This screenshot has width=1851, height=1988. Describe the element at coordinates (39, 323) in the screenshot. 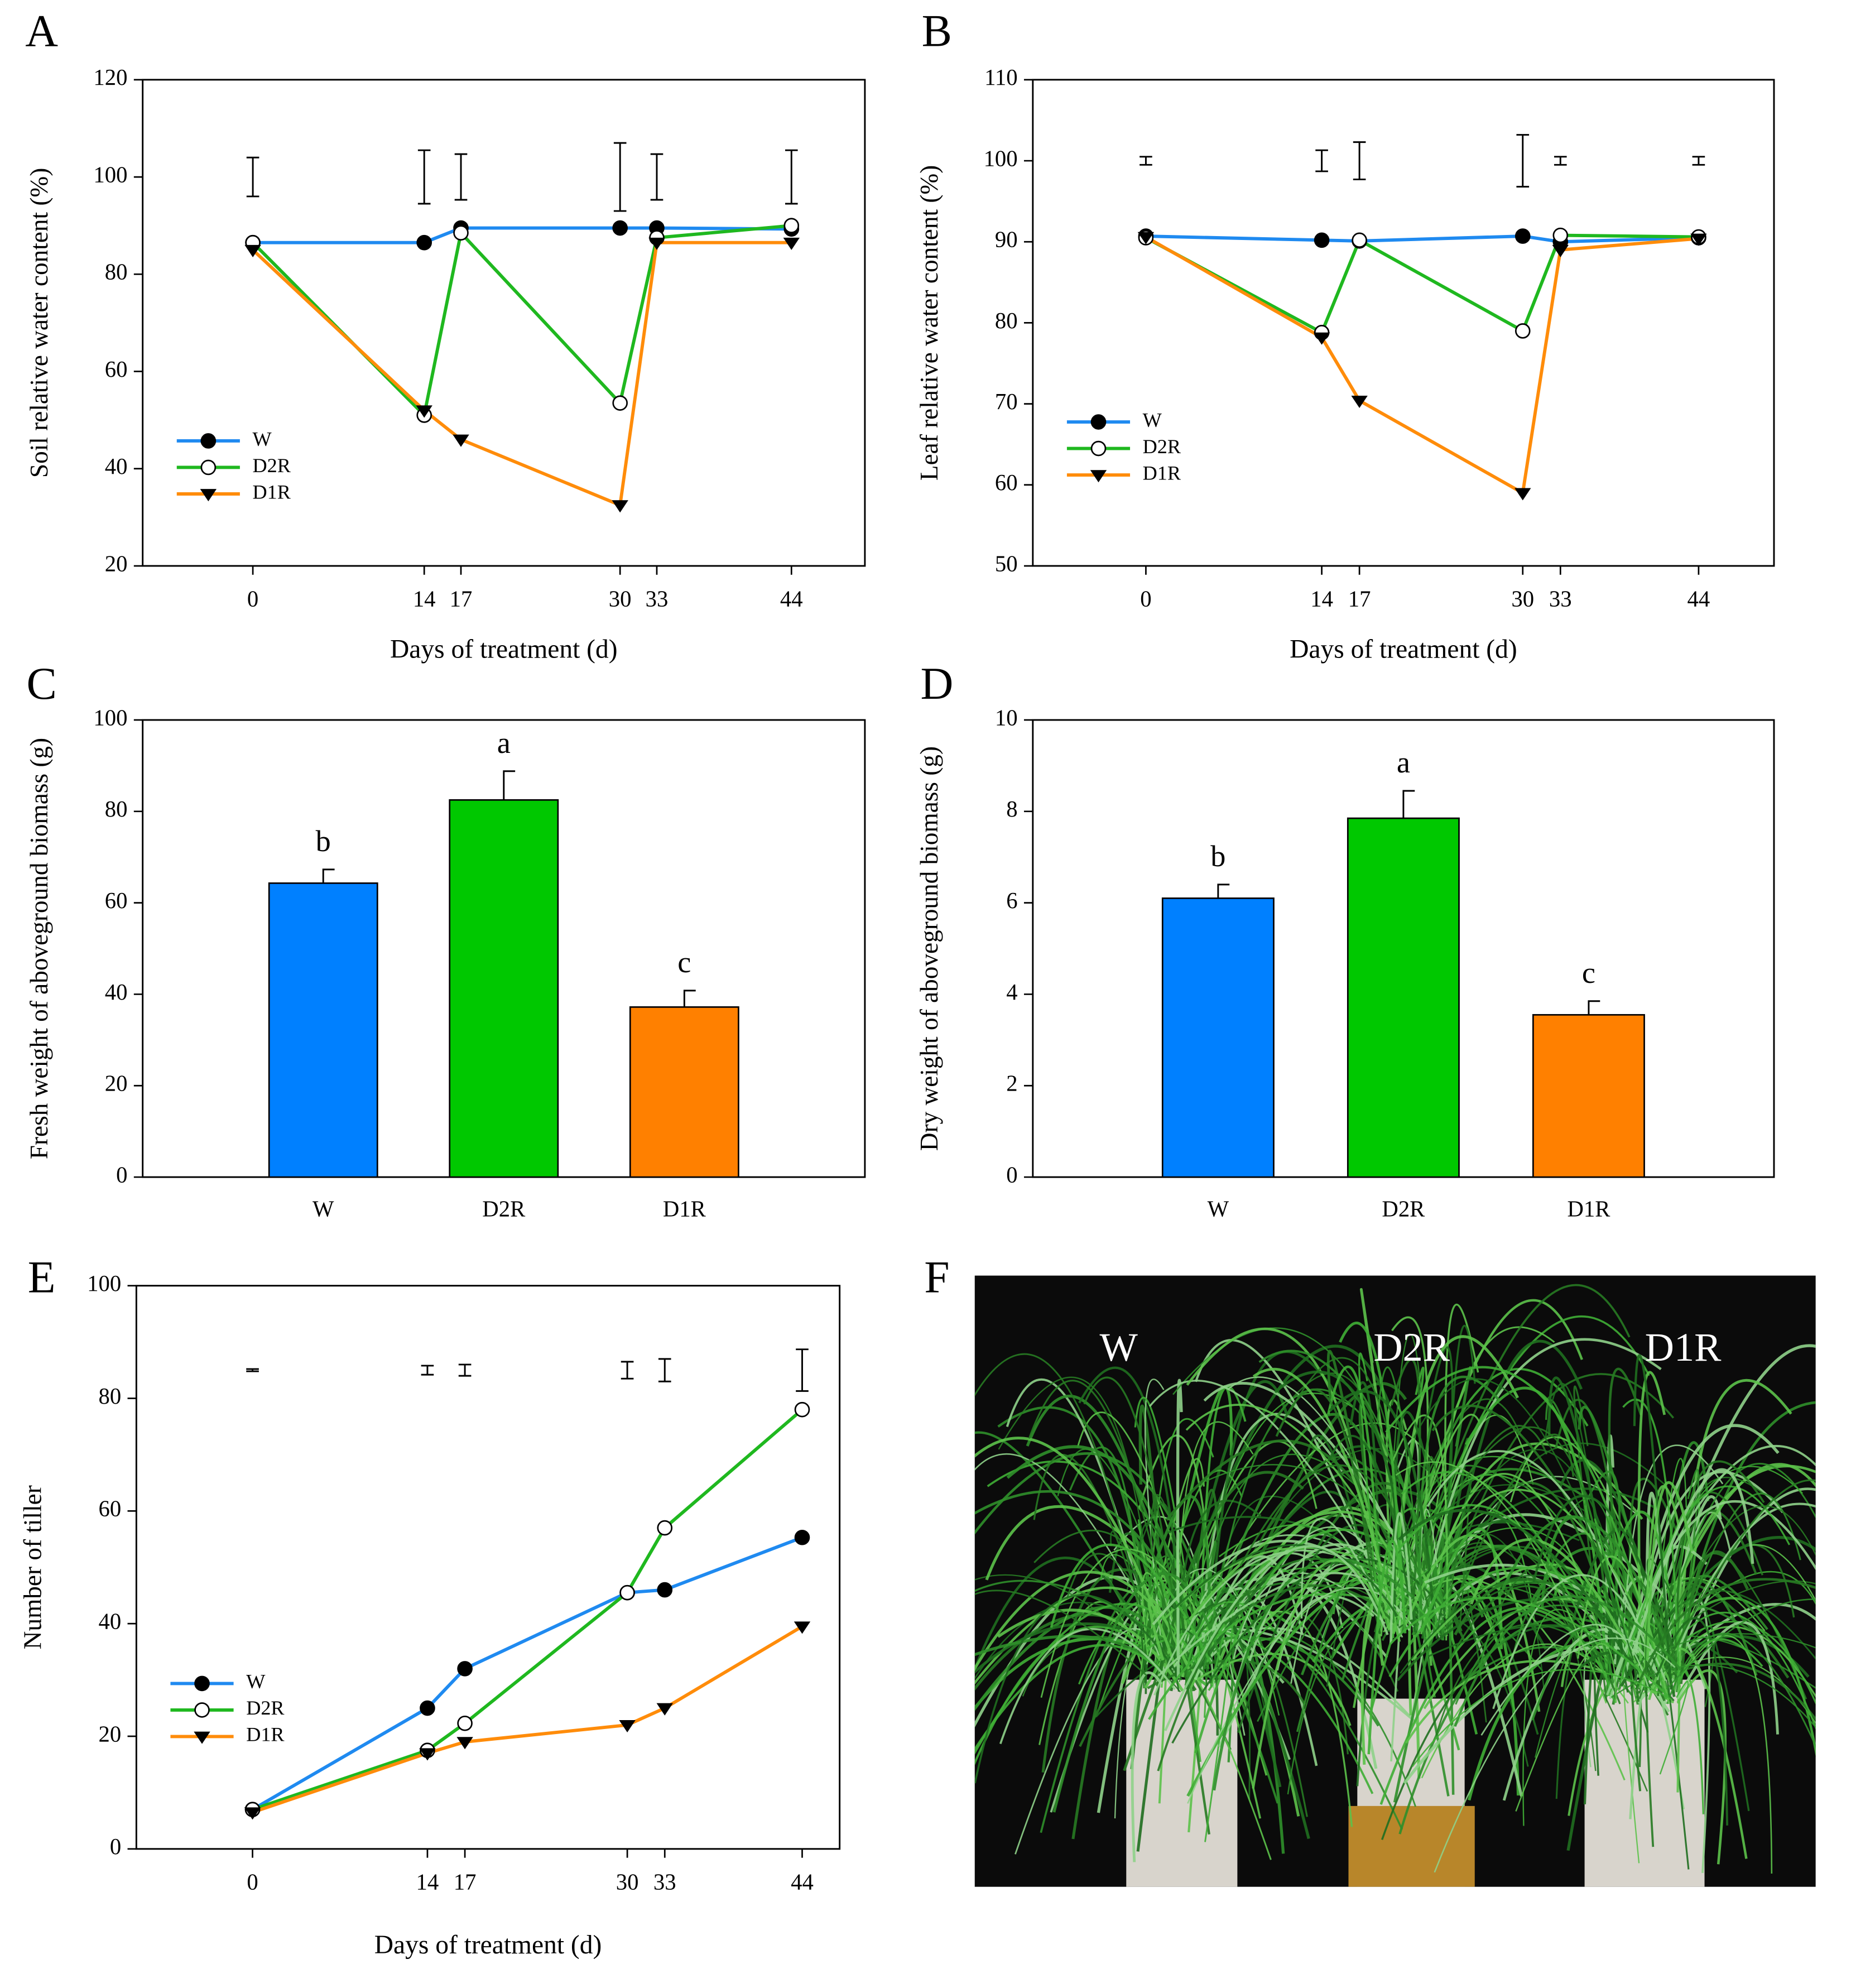

I see `y-axis-label: Soil relative water content (%)` at that location.